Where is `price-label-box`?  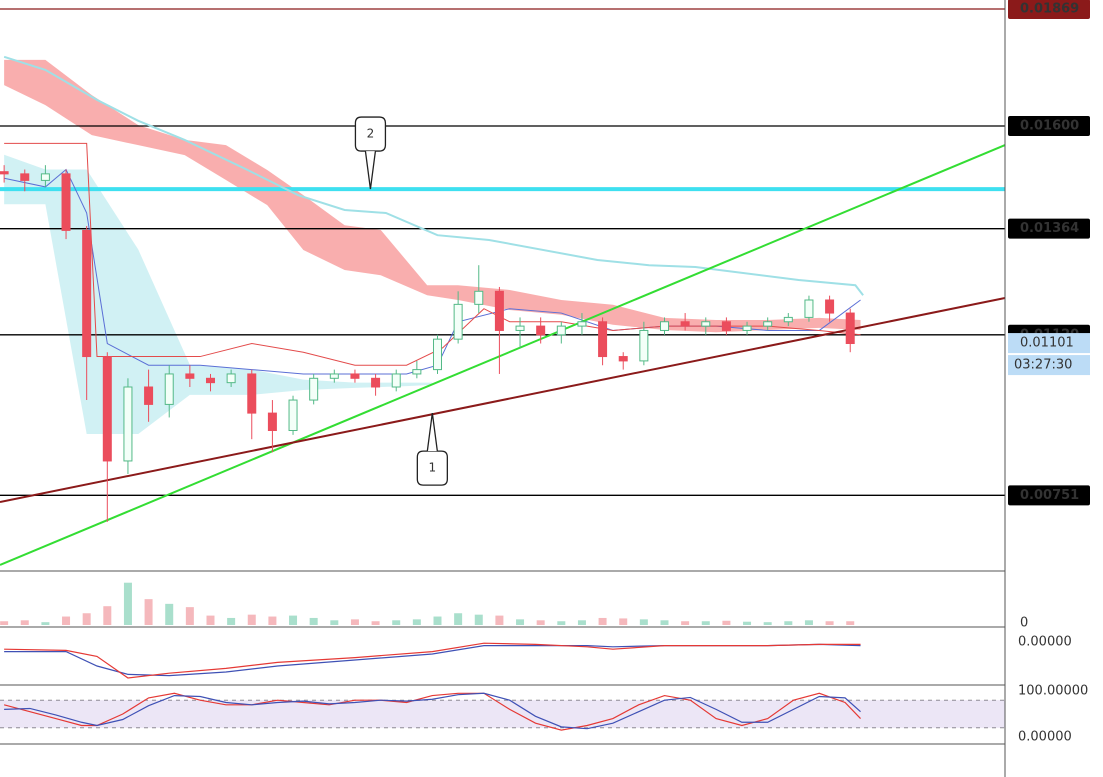
price-label-box is located at coordinates (1049, 343).